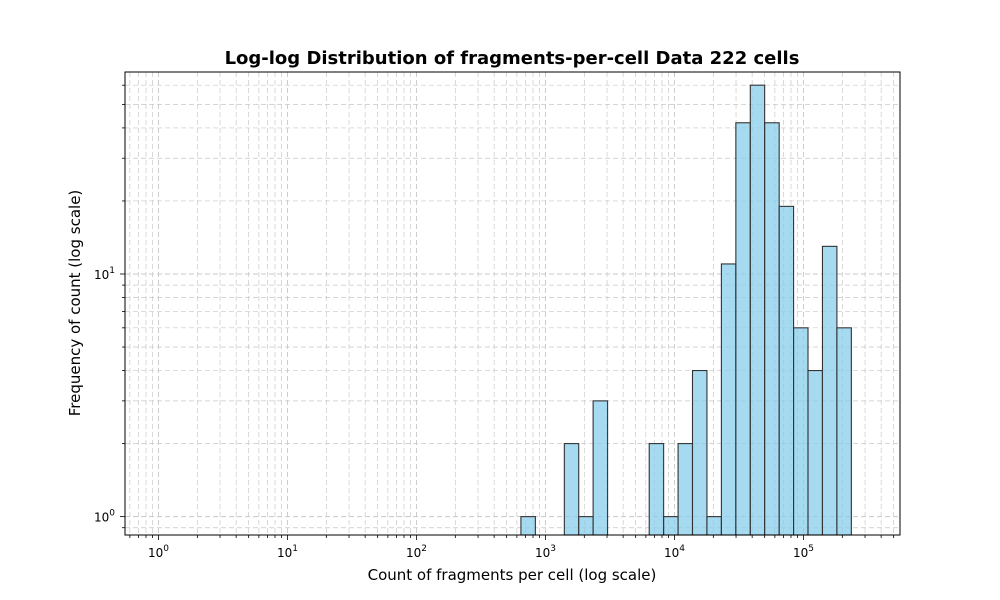  Describe the element at coordinates (104, 517) in the screenshot. I see `y-tick-label: 10⁰` at that location.